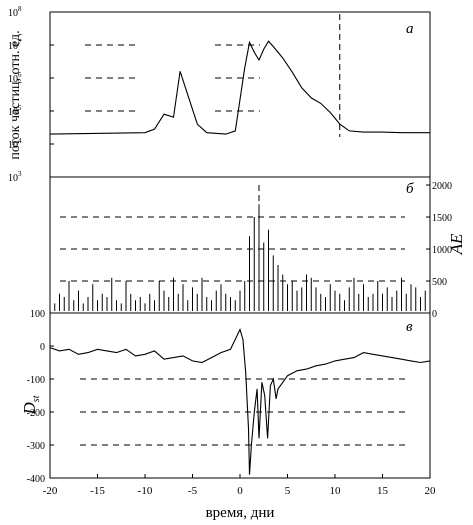 The image size is (473, 525). I want to click on panel-c-grid, so click(245, 412).